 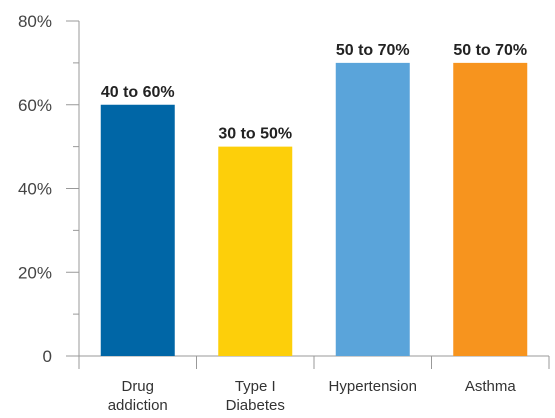 I want to click on category-label-line: Diabetes, so click(x=255, y=405).